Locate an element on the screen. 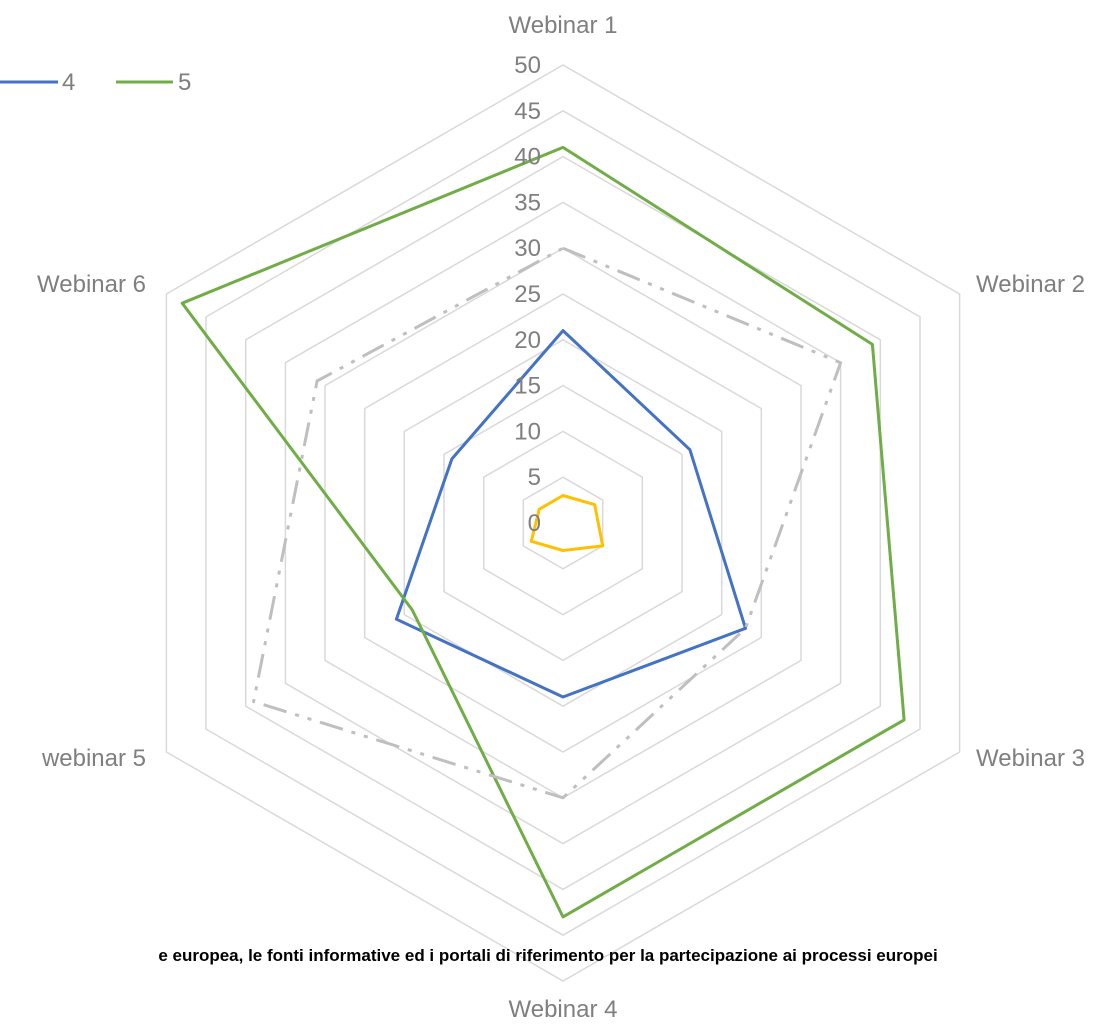  axis-label-3: Webinar 3 is located at coordinates (1030, 758).